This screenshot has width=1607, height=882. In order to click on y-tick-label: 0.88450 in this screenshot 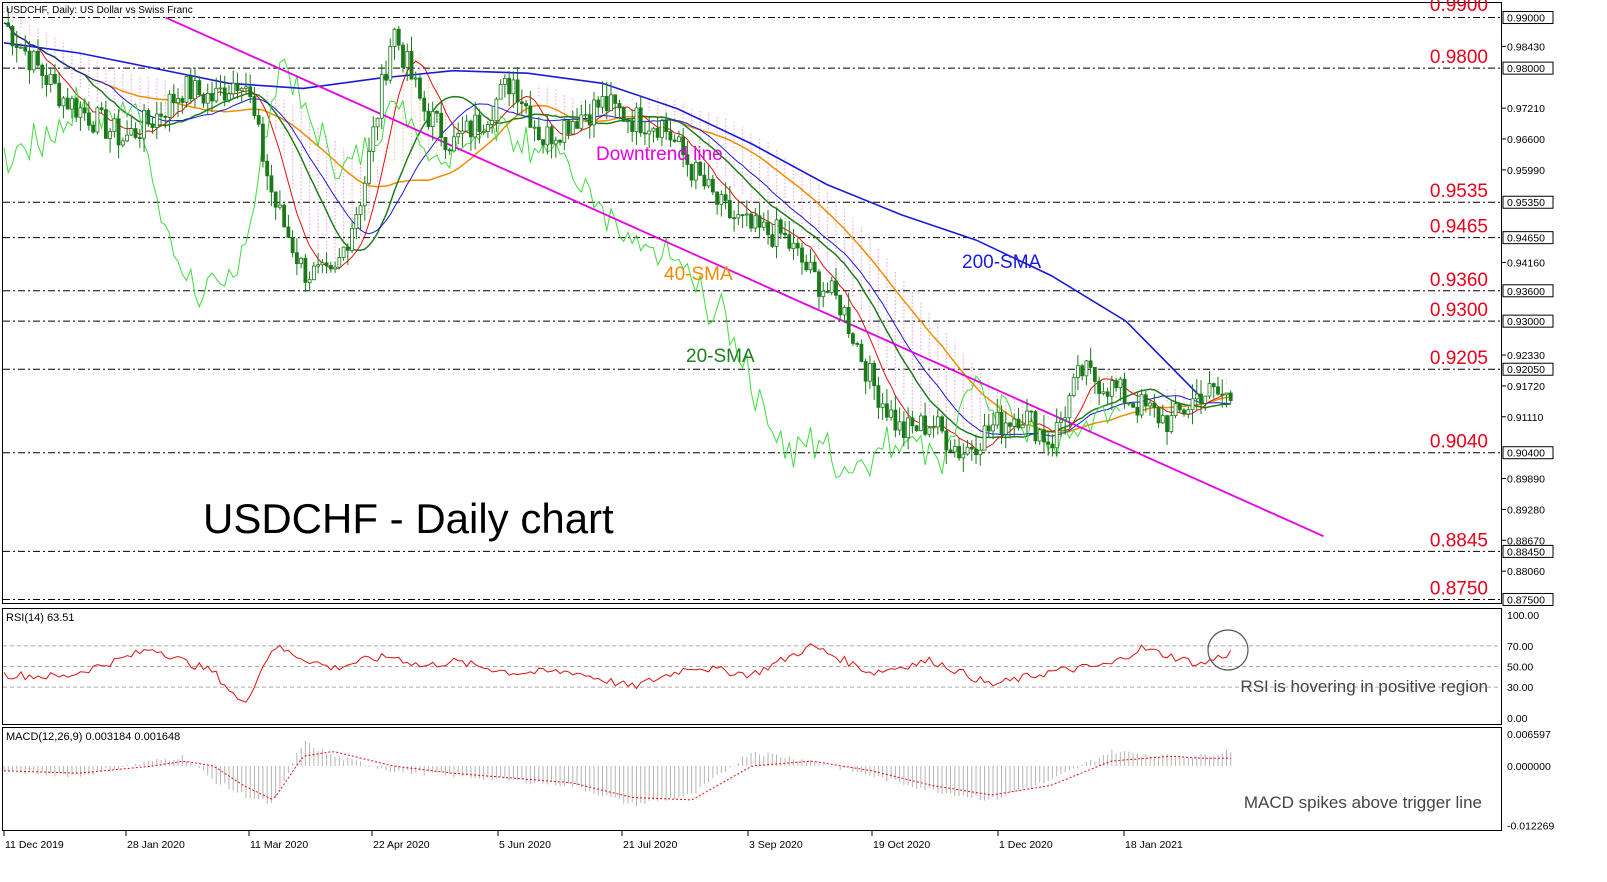, I will do `click(1526, 552)`.